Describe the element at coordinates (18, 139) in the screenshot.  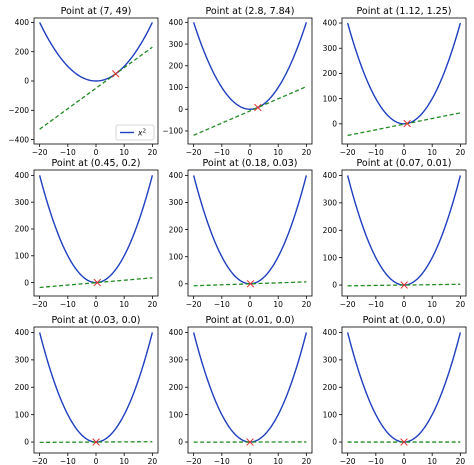
I see `y-tick-label: −400` at that location.